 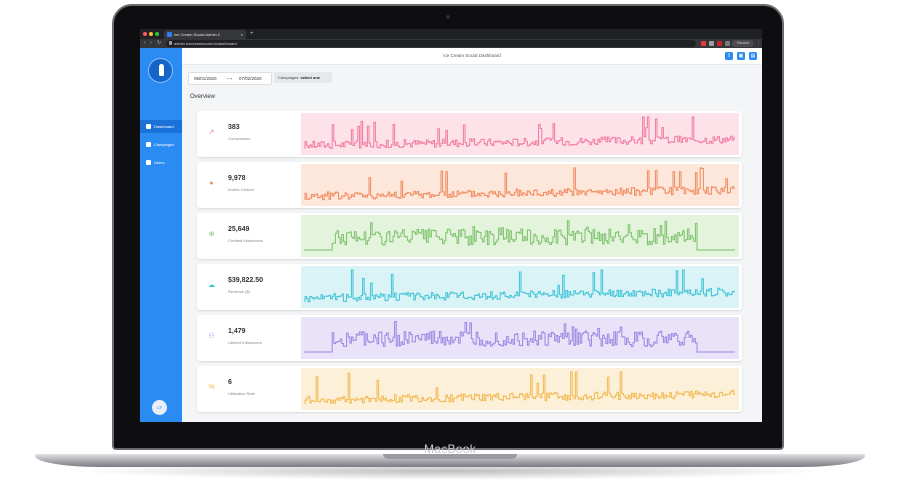 I want to click on sidebar-item-label: Campaigns, so click(x=164, y=144).